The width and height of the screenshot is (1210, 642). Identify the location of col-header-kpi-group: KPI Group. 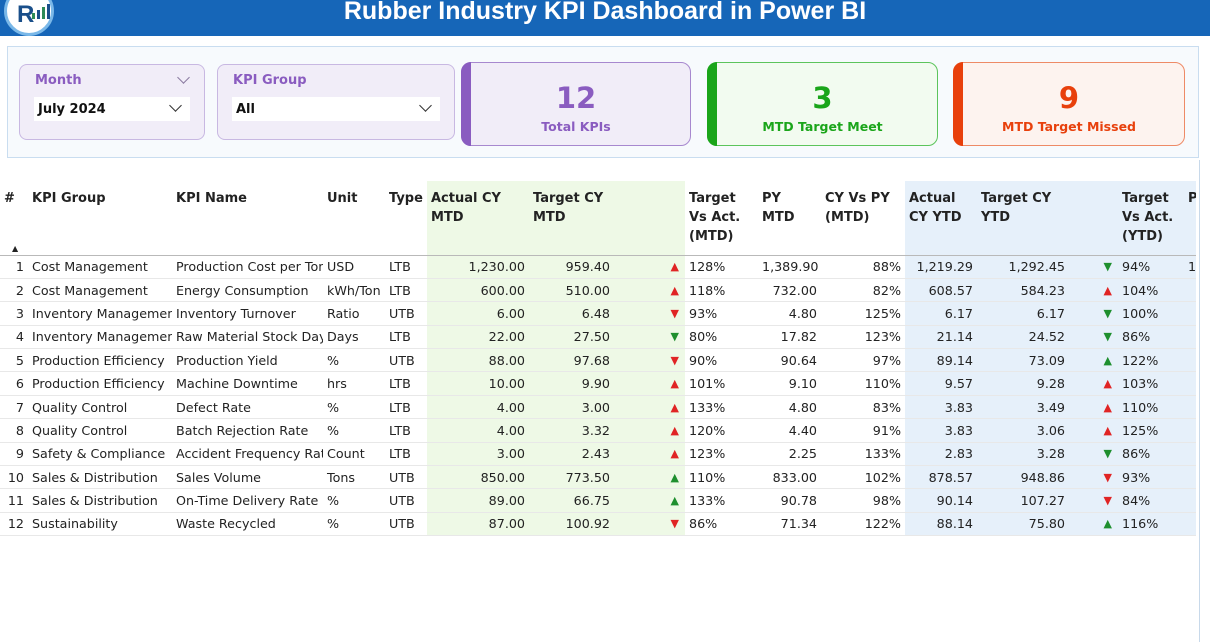
(100, 218).